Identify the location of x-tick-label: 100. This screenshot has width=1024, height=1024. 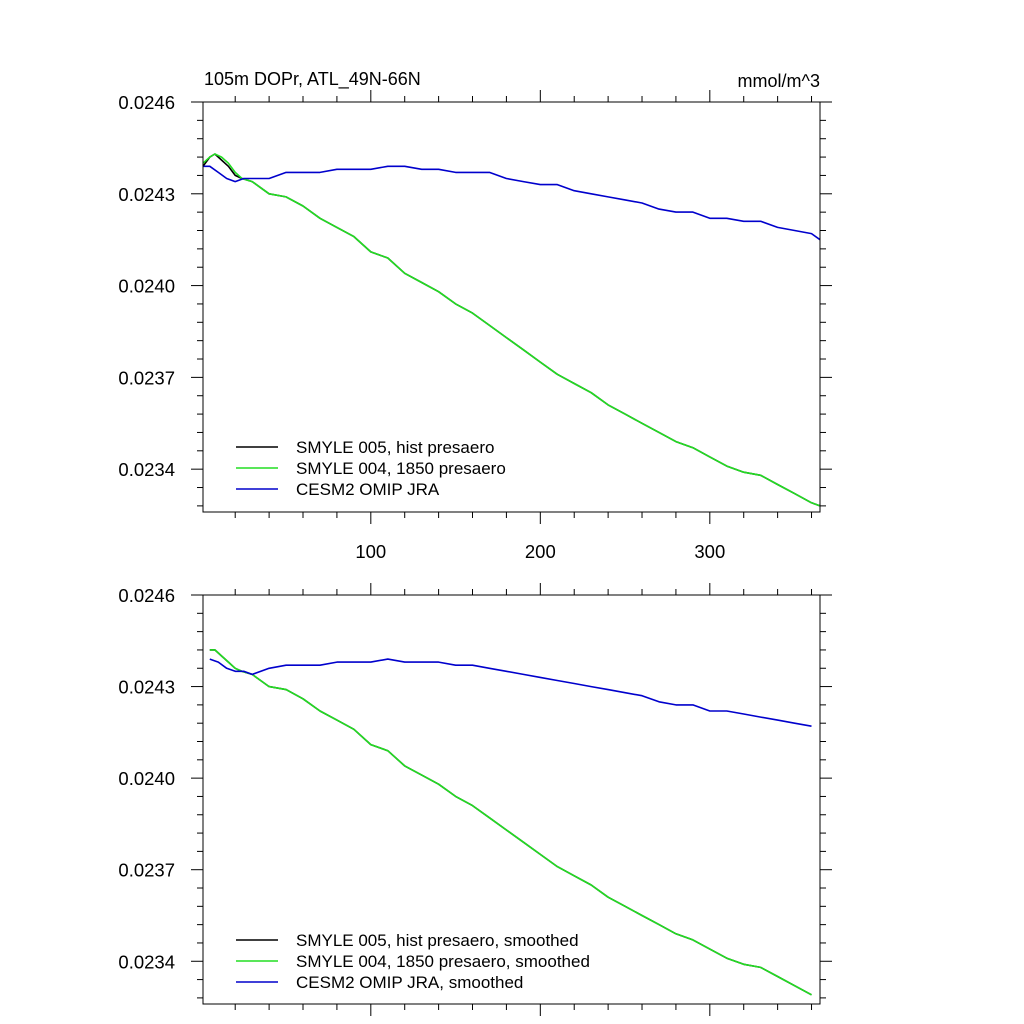
(370, 551).